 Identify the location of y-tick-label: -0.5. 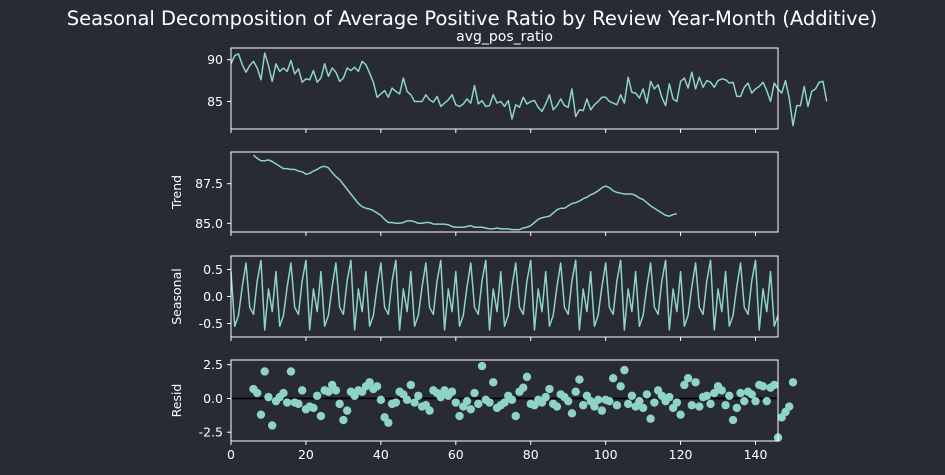
(211, 323).